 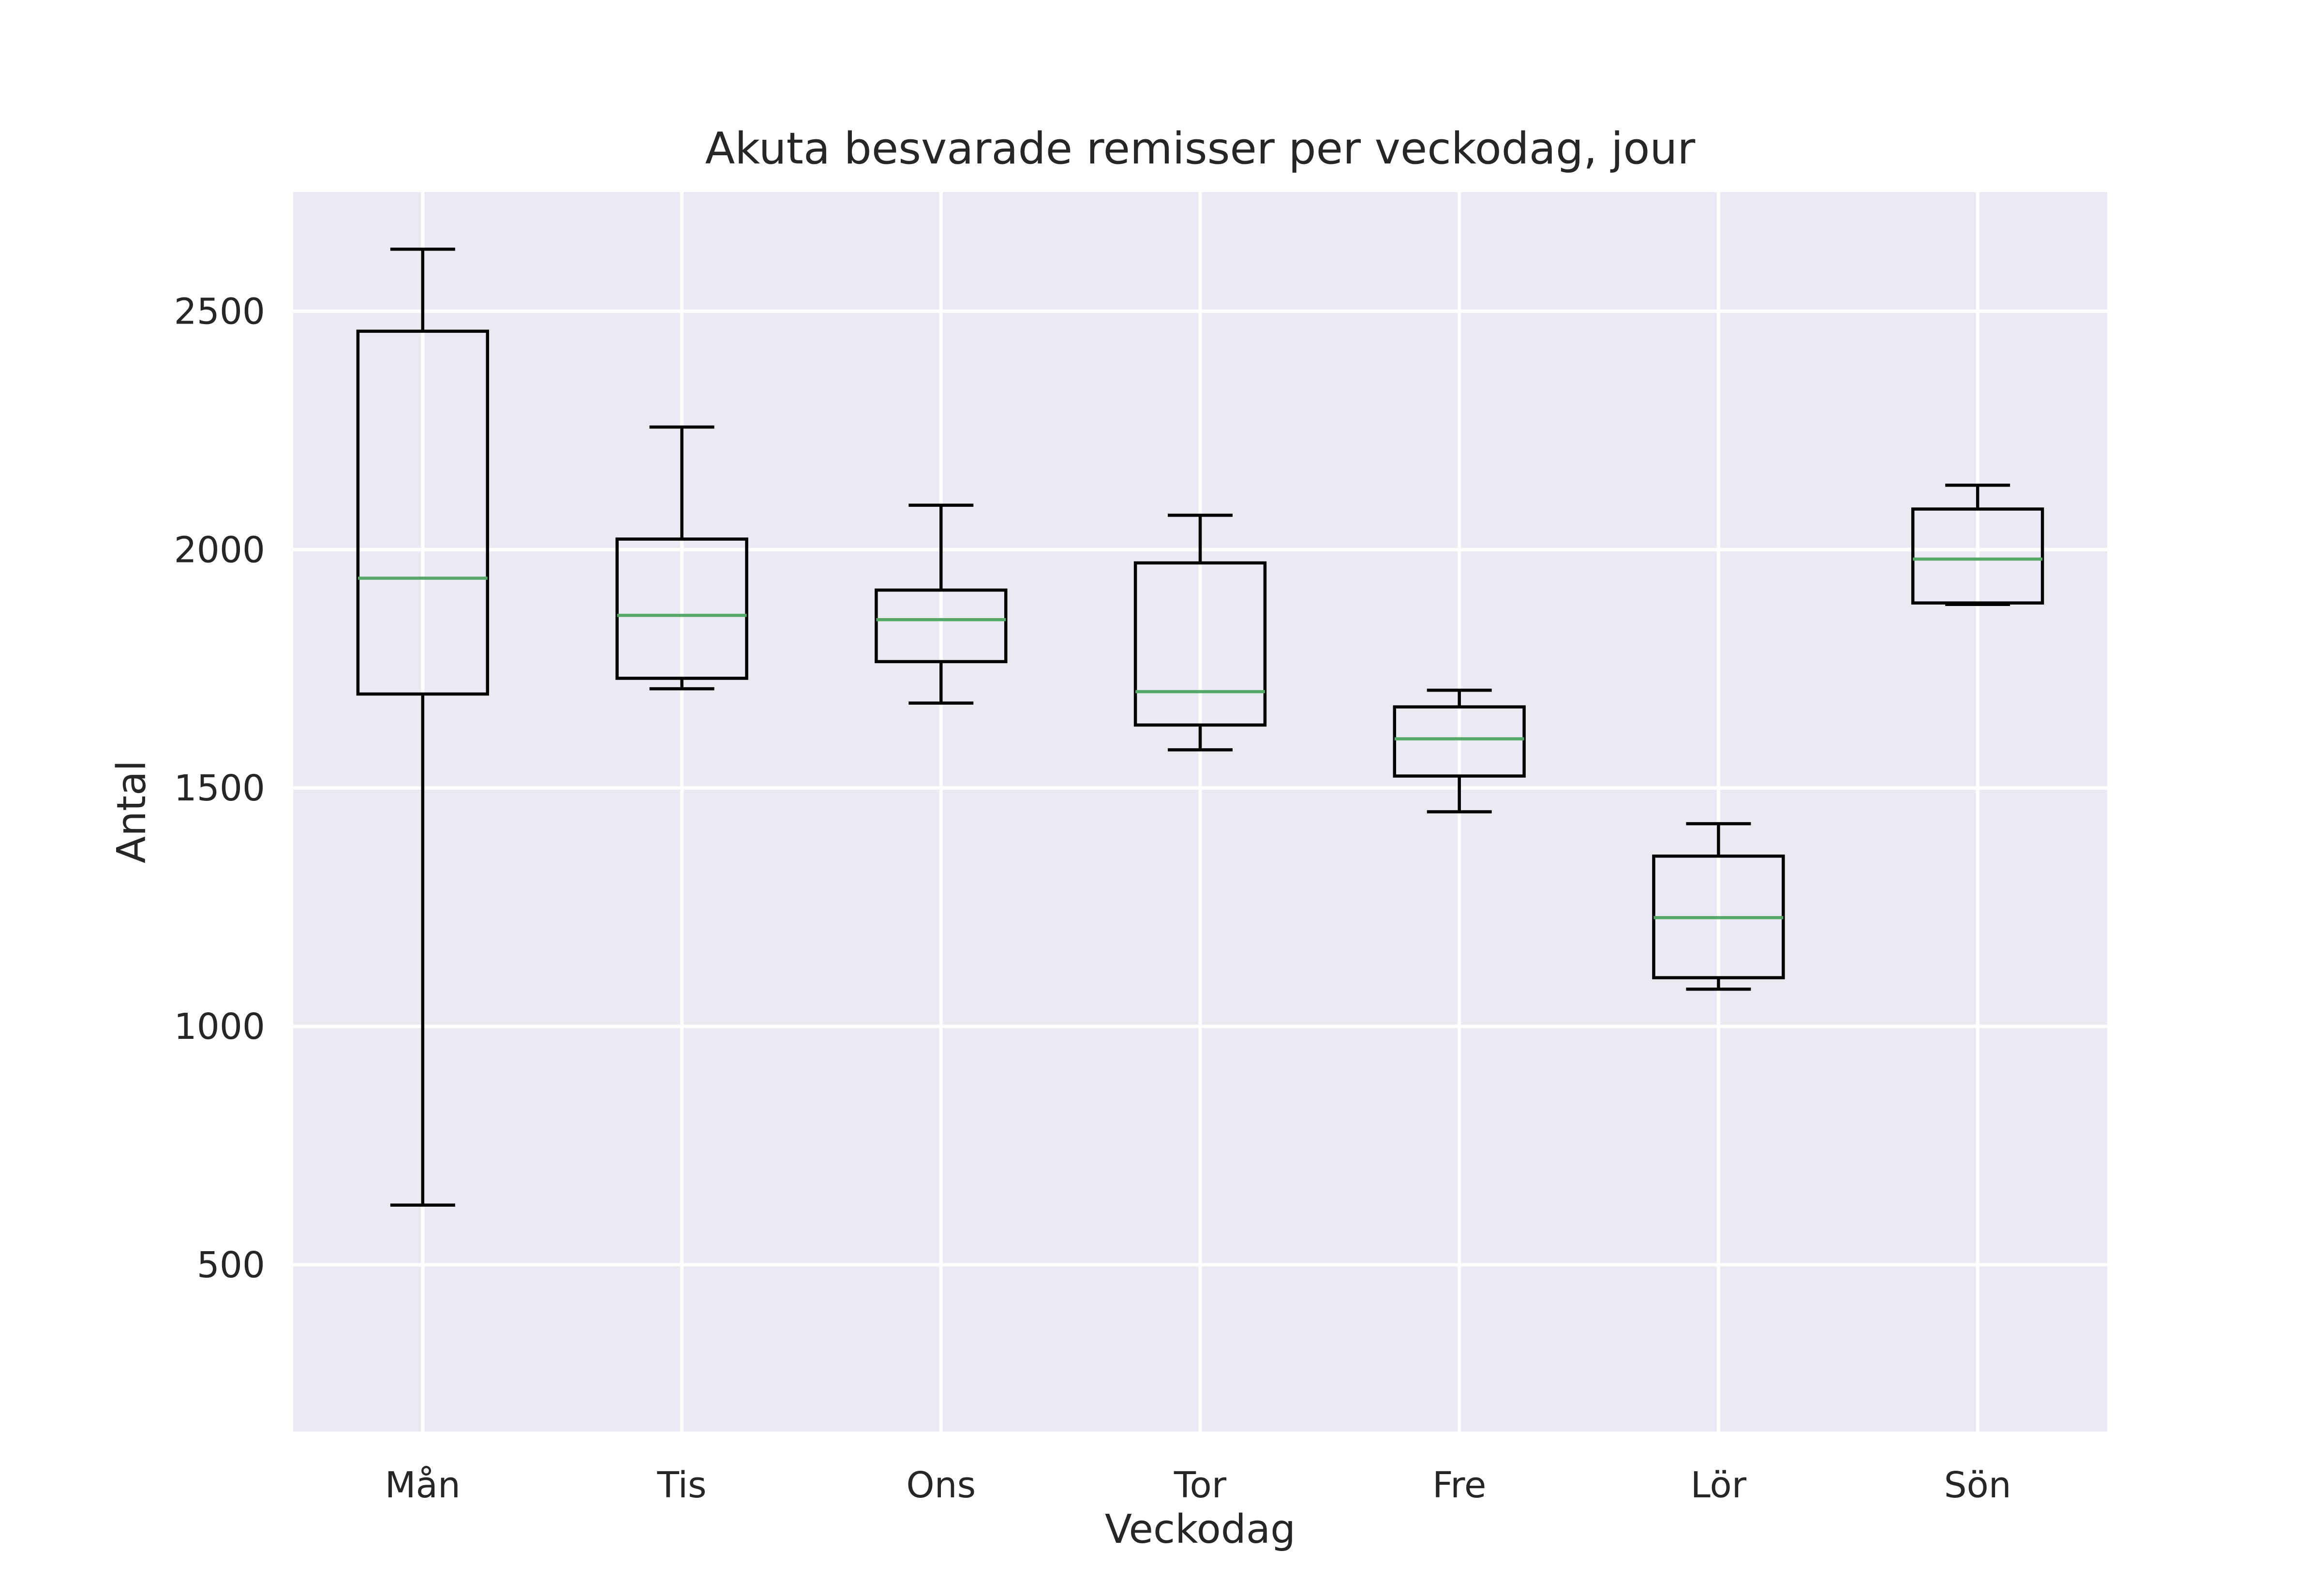 What do you see at coordinates (1459, 1485) in the screenshot?
I see `x-tick-label: Fre` at bounding box center [1459, 1485].